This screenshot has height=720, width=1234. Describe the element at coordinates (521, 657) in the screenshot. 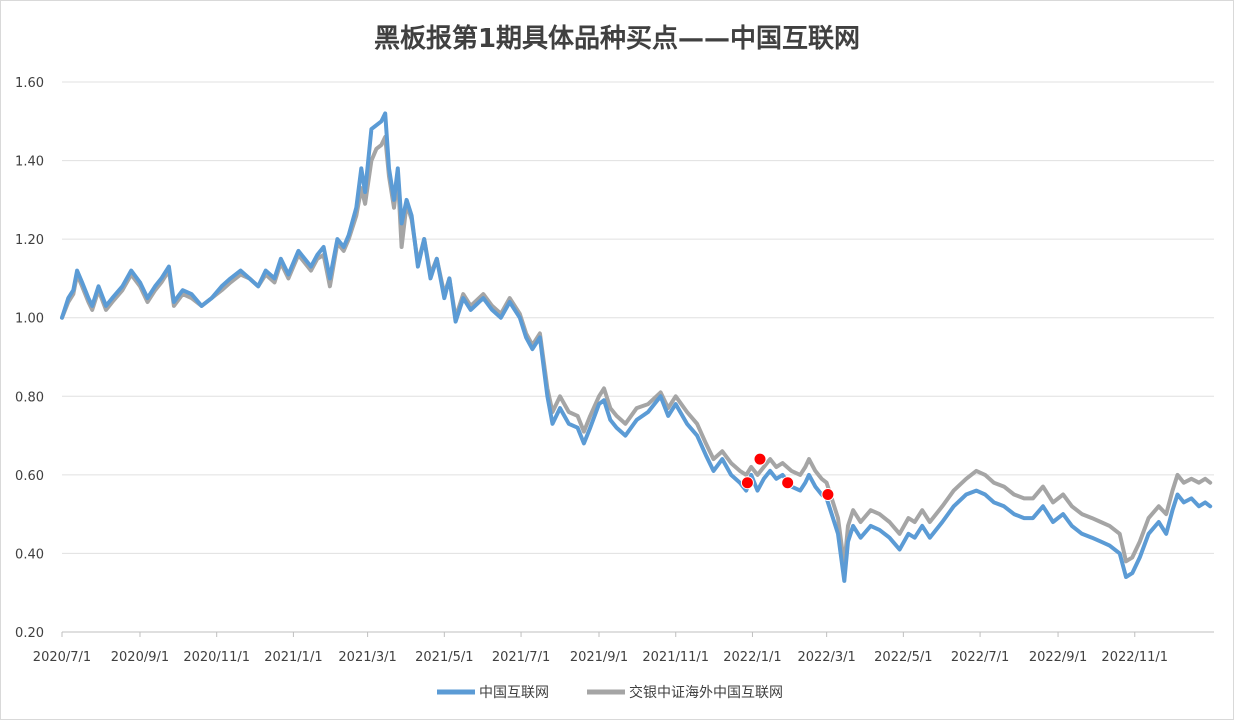

I see `x-tick-label: 2021/7/1` at that location.